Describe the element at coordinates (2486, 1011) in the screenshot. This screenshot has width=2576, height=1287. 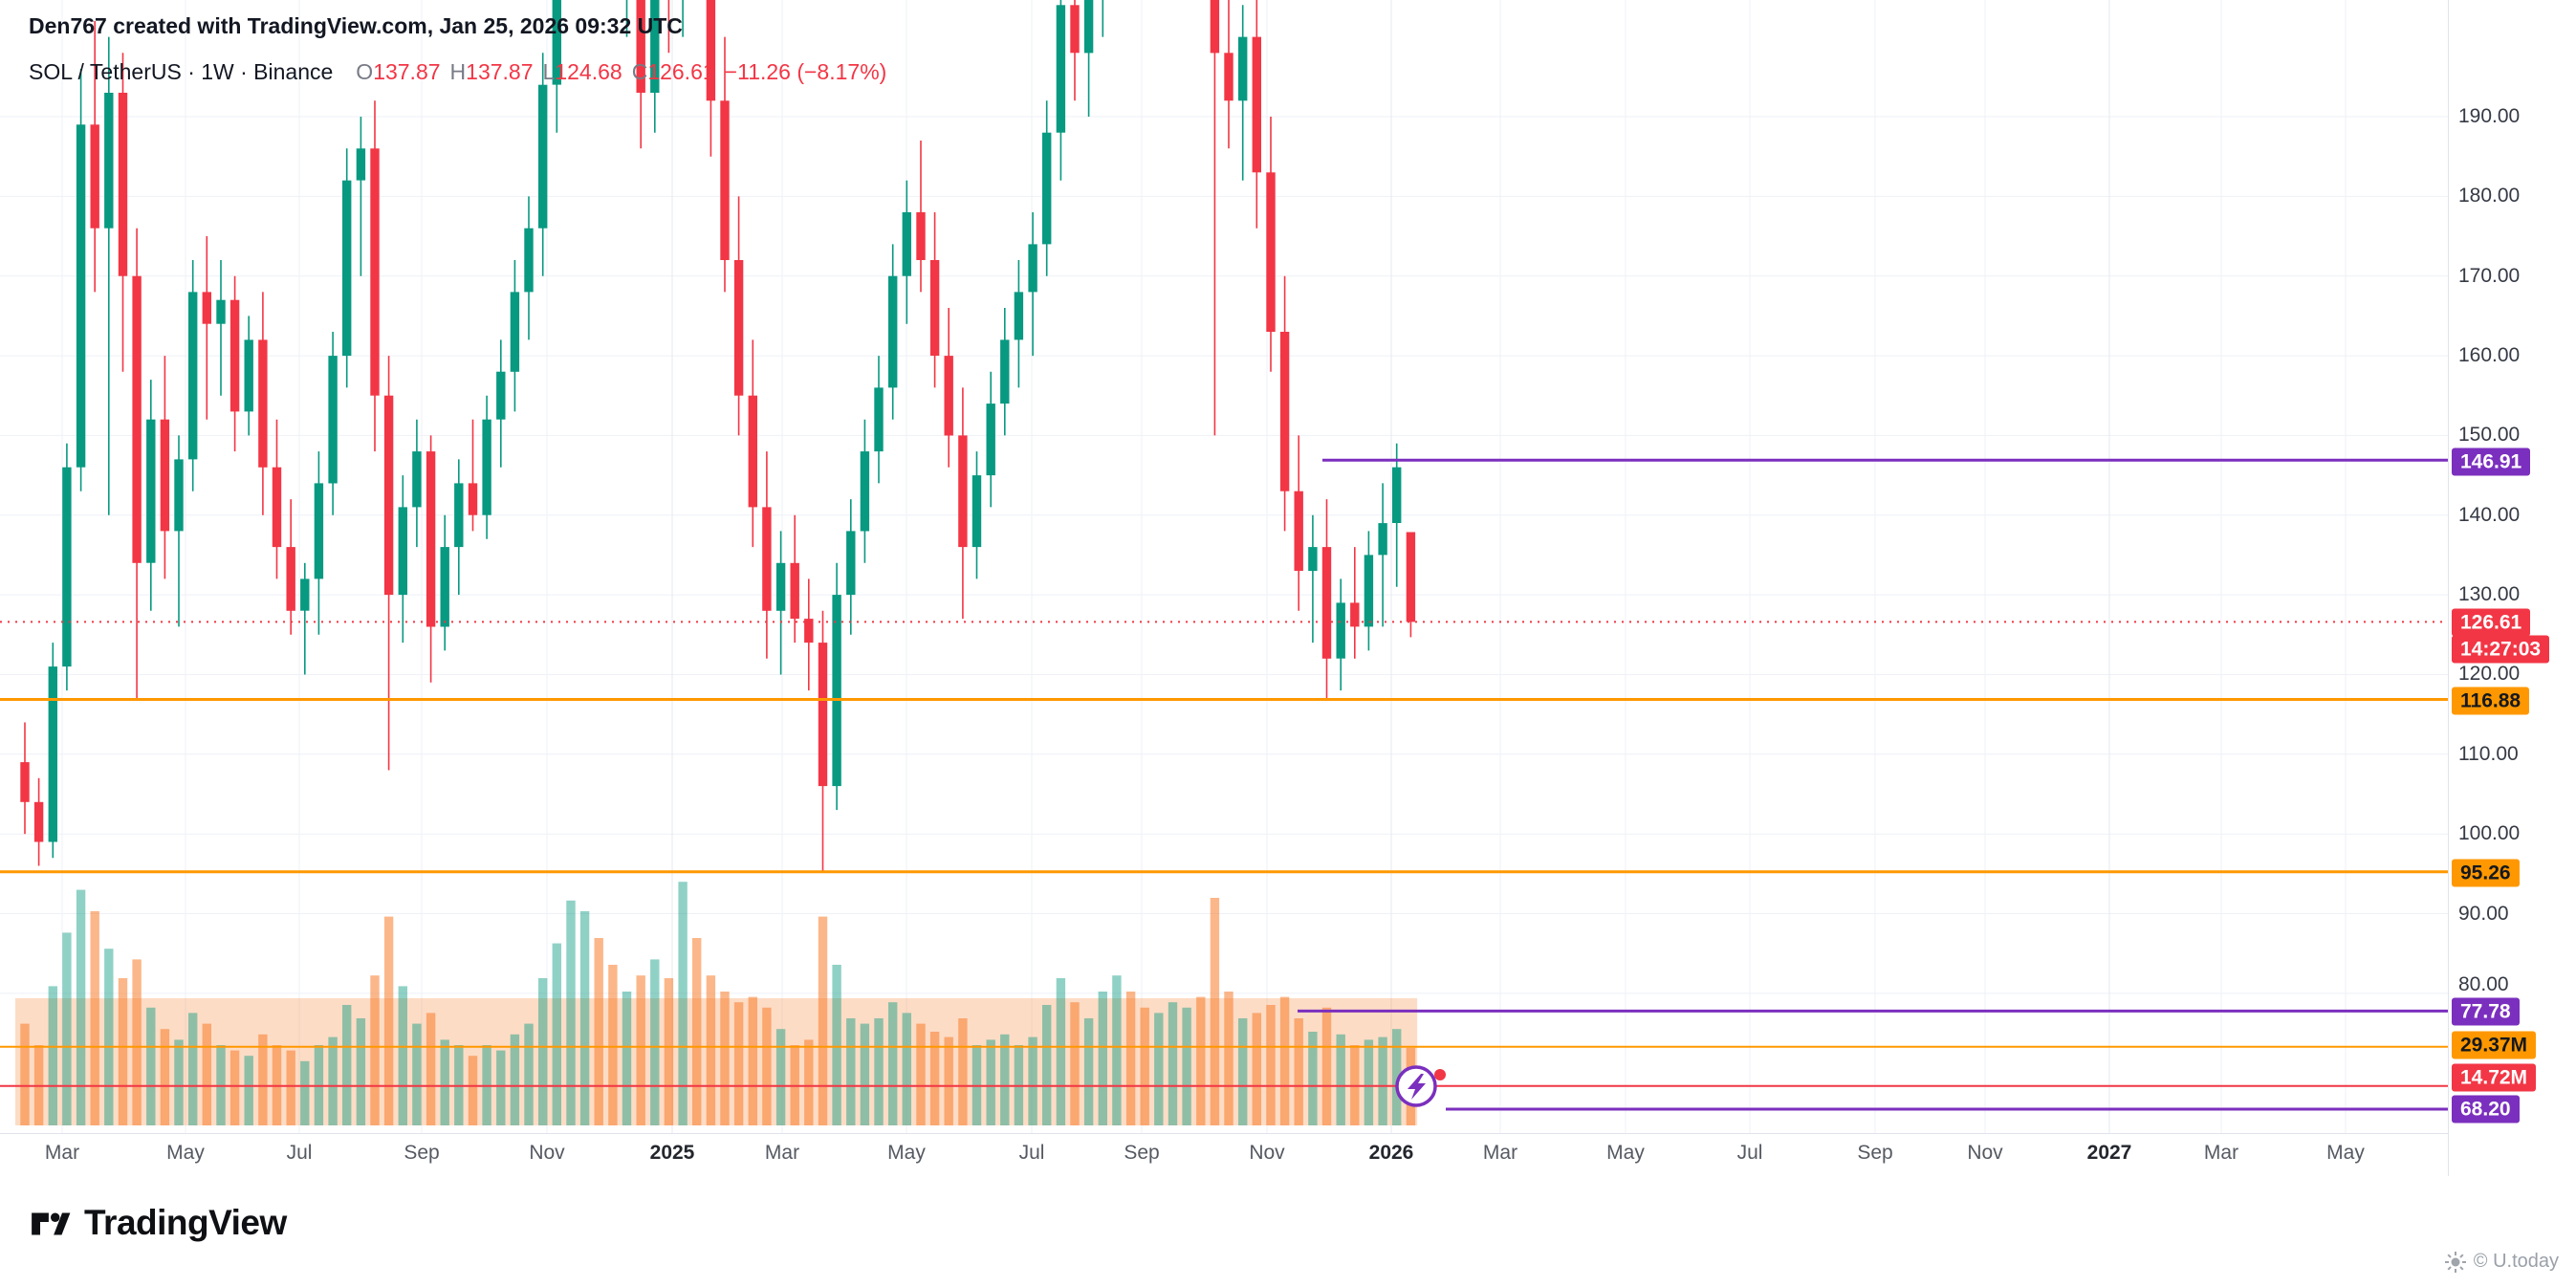
I see `price-axis-chip: 77.78` at that location.